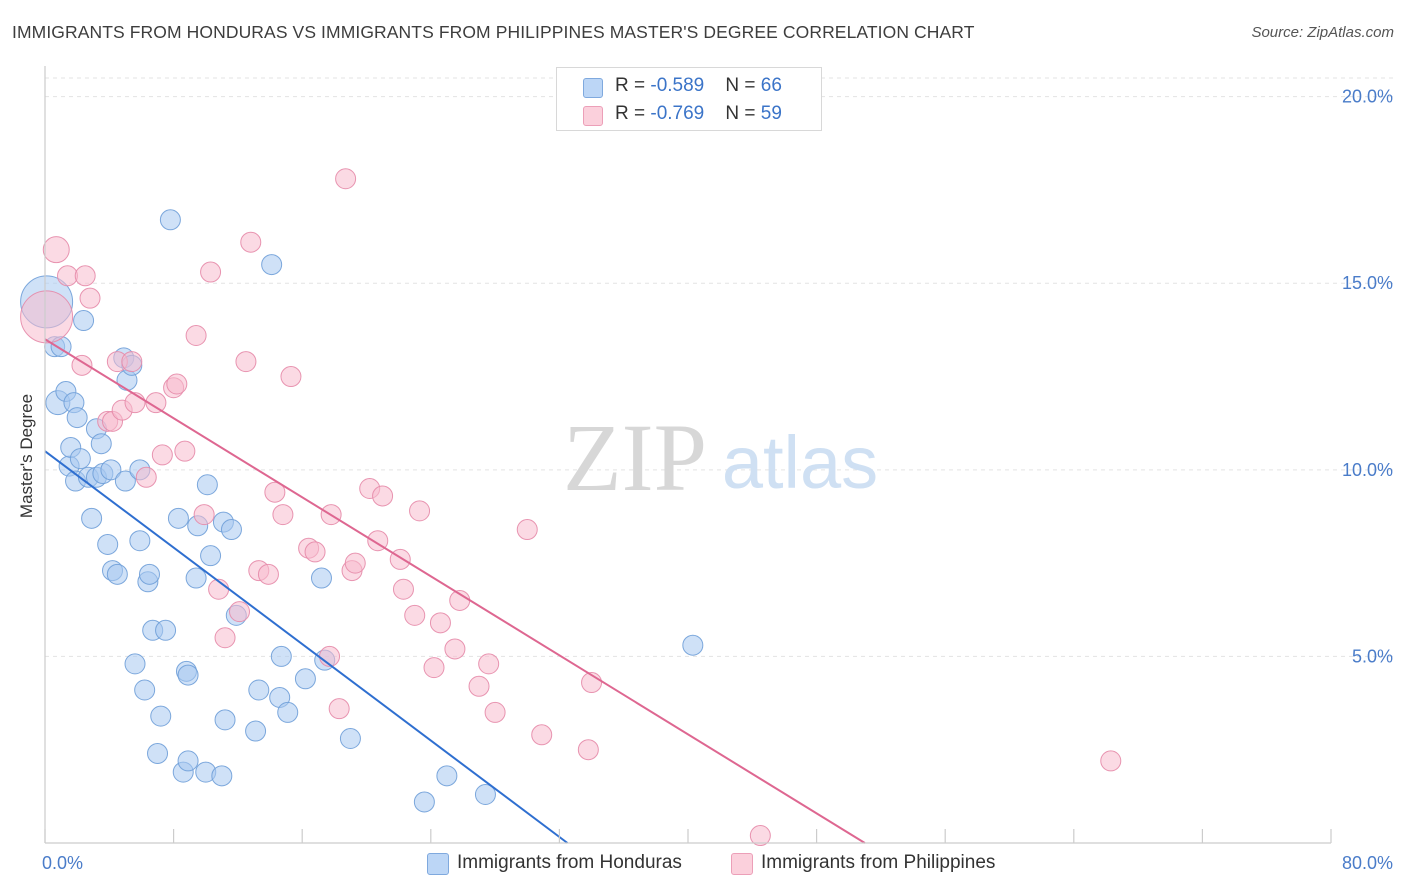 The height and width of the screenshot is (892, 1406). I want to click on legend-r-value: -0.589, so click(677, 85).